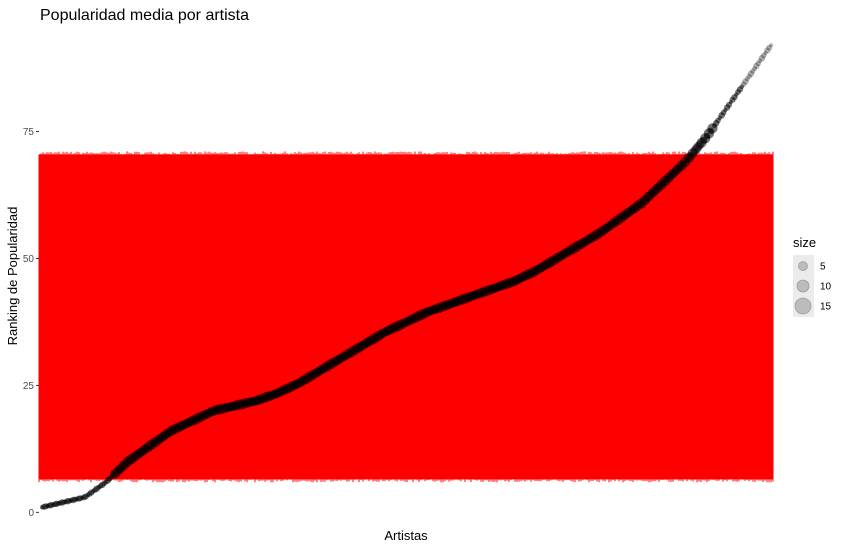 The width and height of the screenshot is (845, 550). Describe the element at coordinates (29, 132) in the screenshot. I see `y-tick-label: 75` at that location.